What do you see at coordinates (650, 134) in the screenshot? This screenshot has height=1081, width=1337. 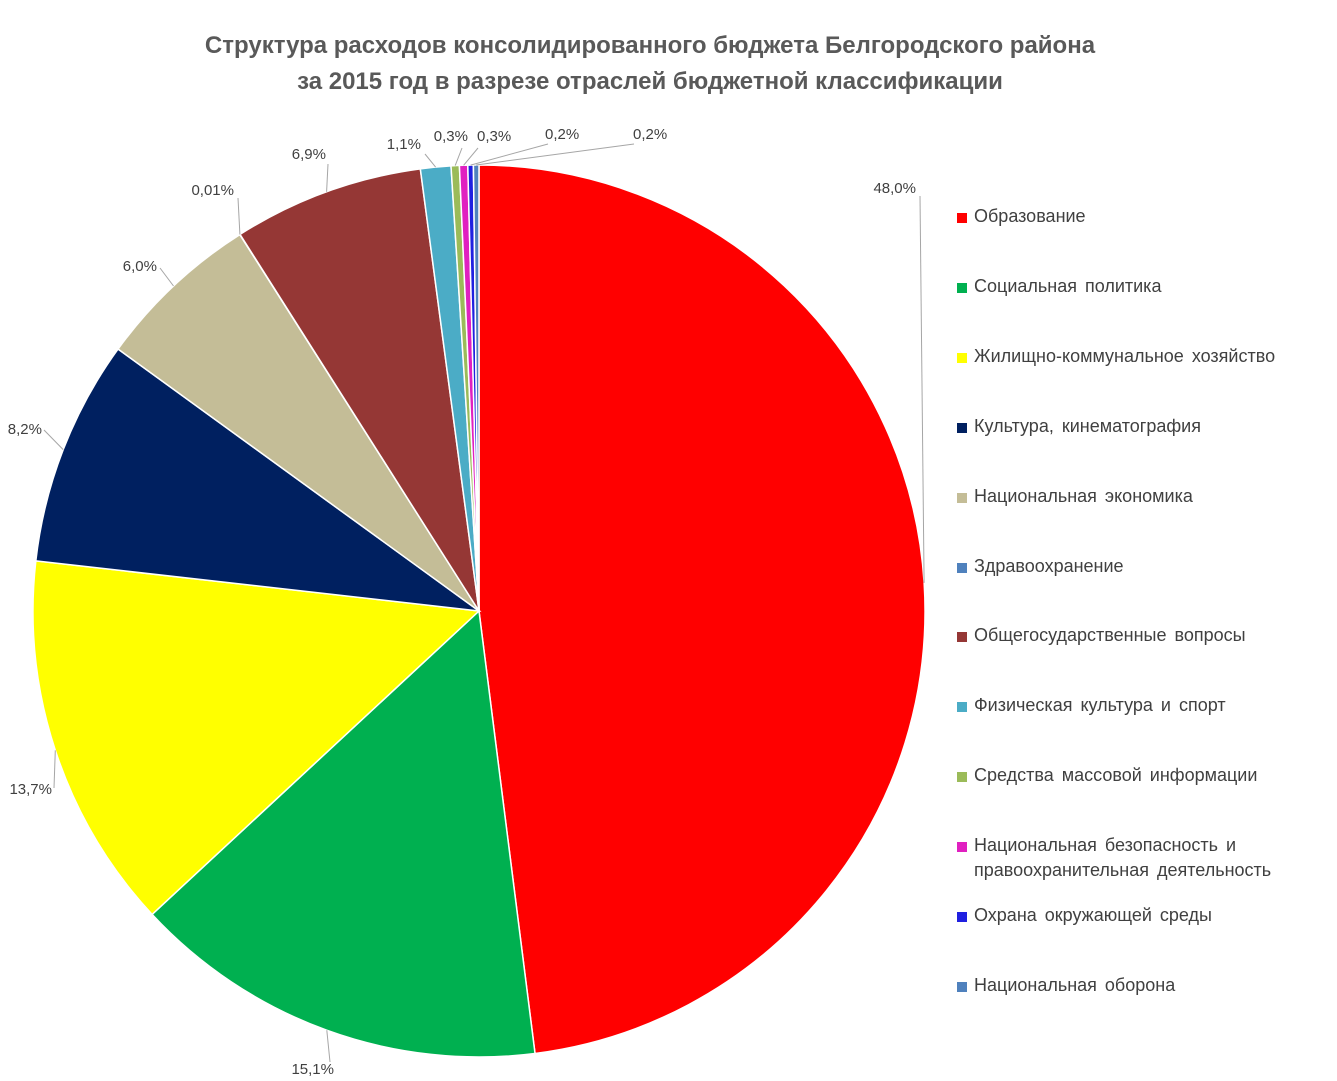 I see `data-label-12: 0,2%` at bounding box center [650, 134].